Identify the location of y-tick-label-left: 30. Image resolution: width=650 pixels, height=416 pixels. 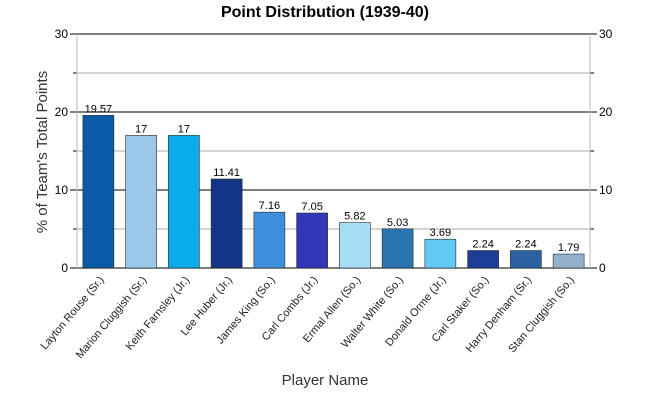
(62, 34).